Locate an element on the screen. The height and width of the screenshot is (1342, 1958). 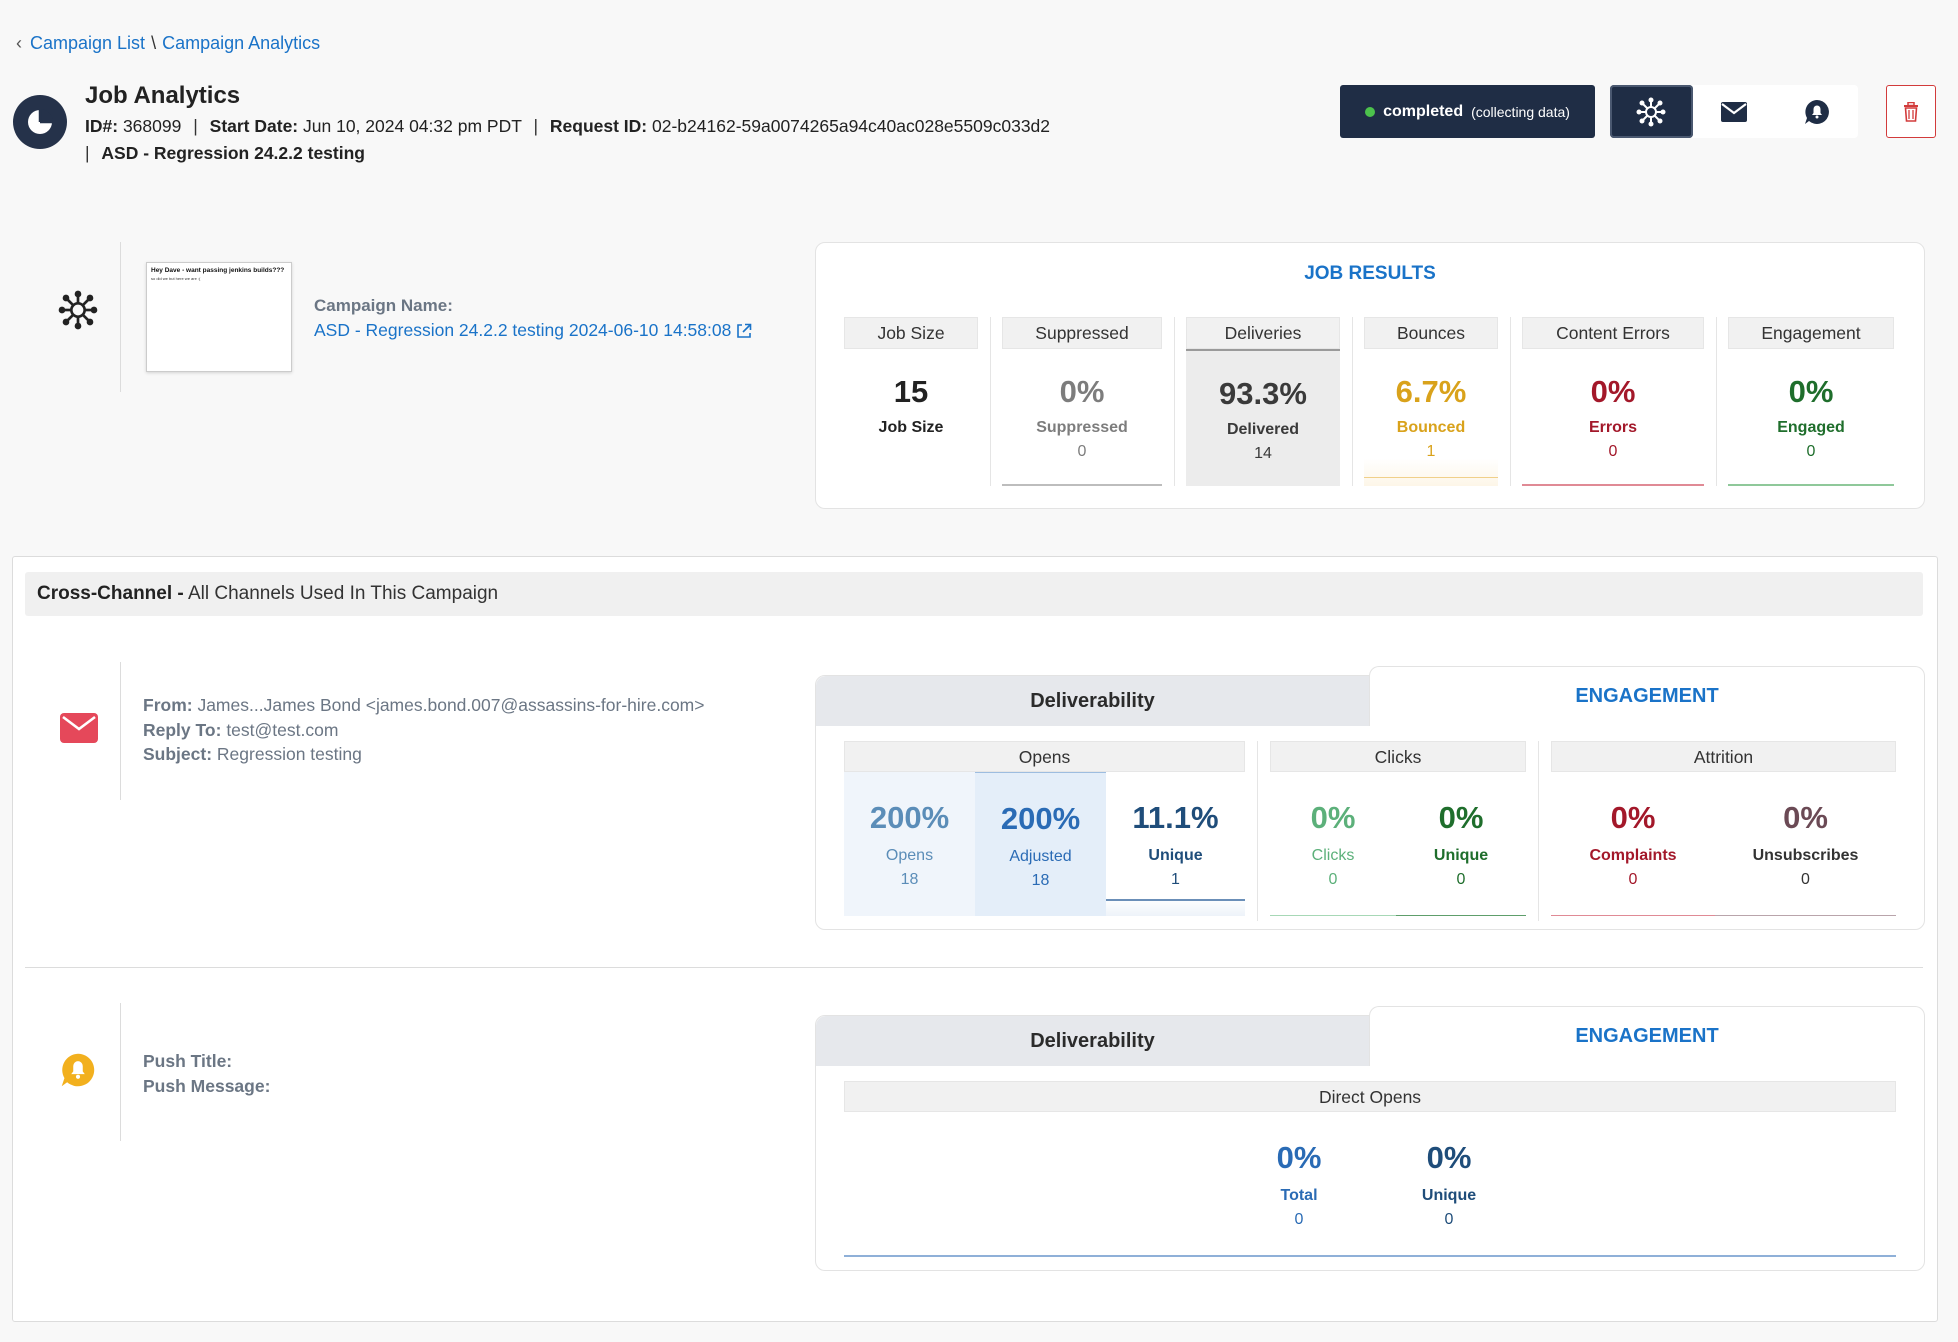
push-bell-icon is located at coordinates (1816, 111).